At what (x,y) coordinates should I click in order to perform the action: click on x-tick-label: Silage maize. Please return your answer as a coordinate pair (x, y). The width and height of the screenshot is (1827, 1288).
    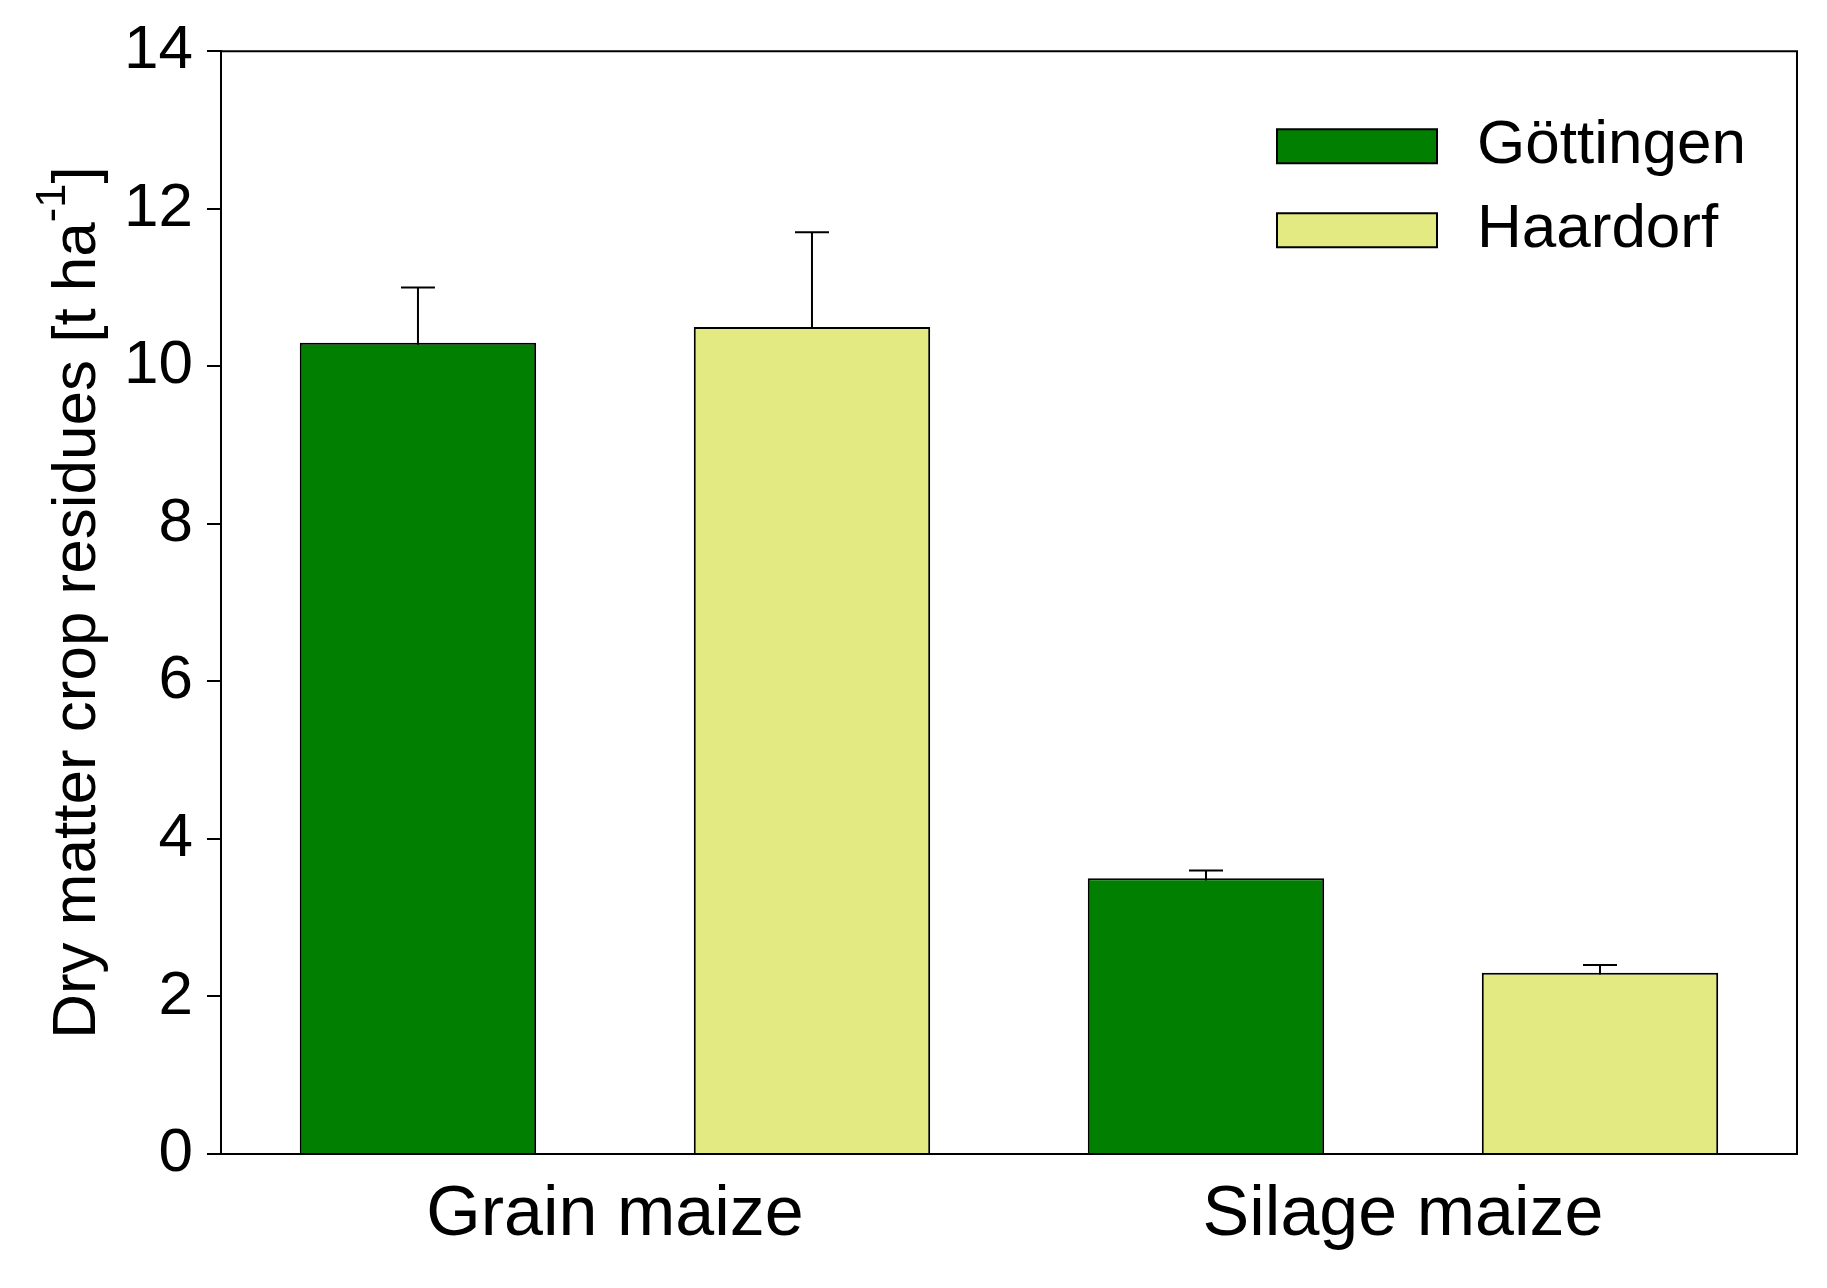
    Looking at the image, I should click on (1403, 1211).